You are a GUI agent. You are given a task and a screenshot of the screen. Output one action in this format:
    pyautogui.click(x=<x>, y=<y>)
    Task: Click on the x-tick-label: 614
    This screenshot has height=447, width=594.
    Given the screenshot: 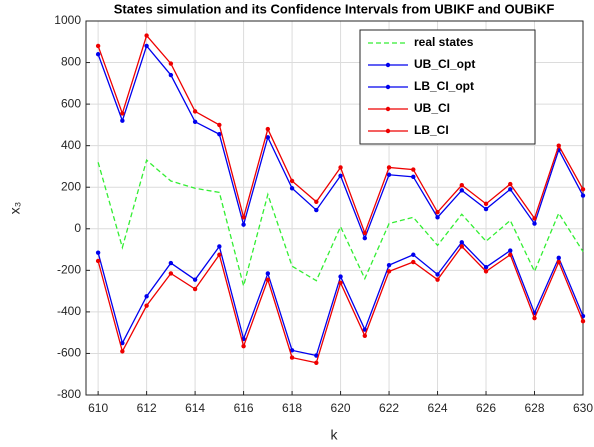 What is the action you would take?
    pyautogui.click(x=195, y=408)
    